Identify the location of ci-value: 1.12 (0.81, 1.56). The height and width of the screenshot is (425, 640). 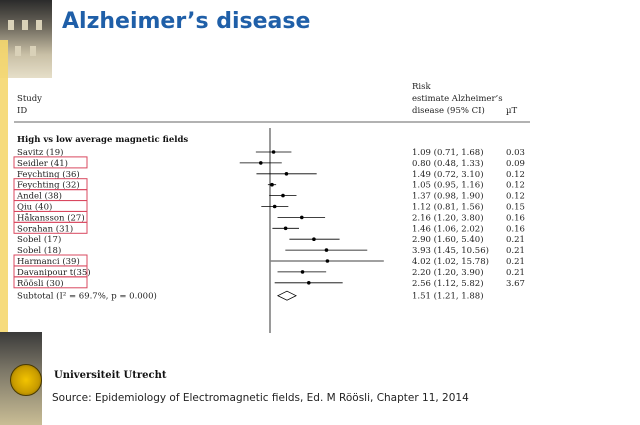
(448, 207).